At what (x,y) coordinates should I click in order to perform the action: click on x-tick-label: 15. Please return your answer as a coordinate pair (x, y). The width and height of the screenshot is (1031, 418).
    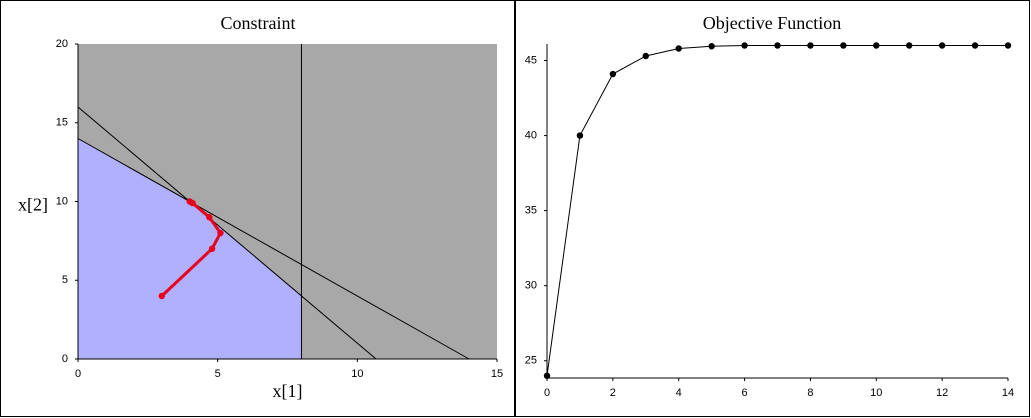
    Looking at the image, I should click on (497, 374).